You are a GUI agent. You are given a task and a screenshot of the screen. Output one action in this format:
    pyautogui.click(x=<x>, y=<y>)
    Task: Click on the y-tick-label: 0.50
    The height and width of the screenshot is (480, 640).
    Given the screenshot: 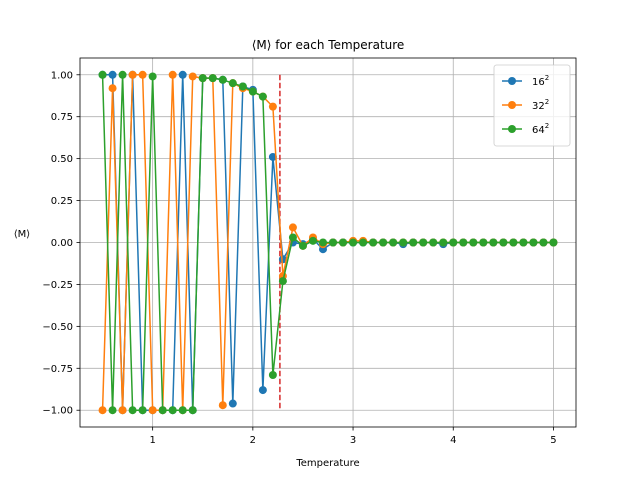 What is the action you would take?
    pyautogui.click(x=62, y=159)
    